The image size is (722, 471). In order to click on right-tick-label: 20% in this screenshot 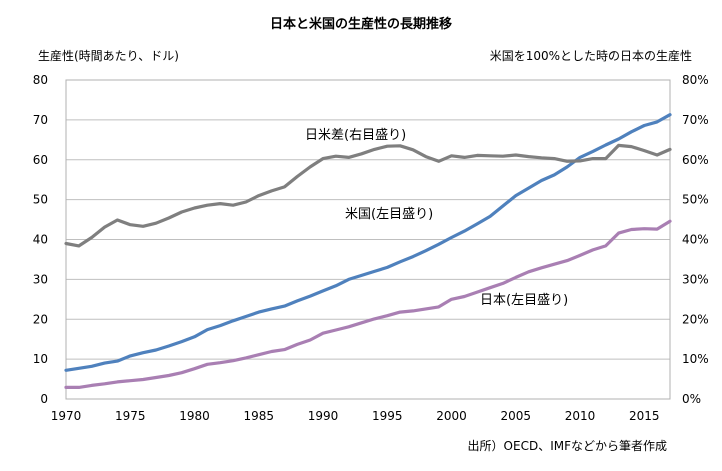, I will do `click(695, 319)`.